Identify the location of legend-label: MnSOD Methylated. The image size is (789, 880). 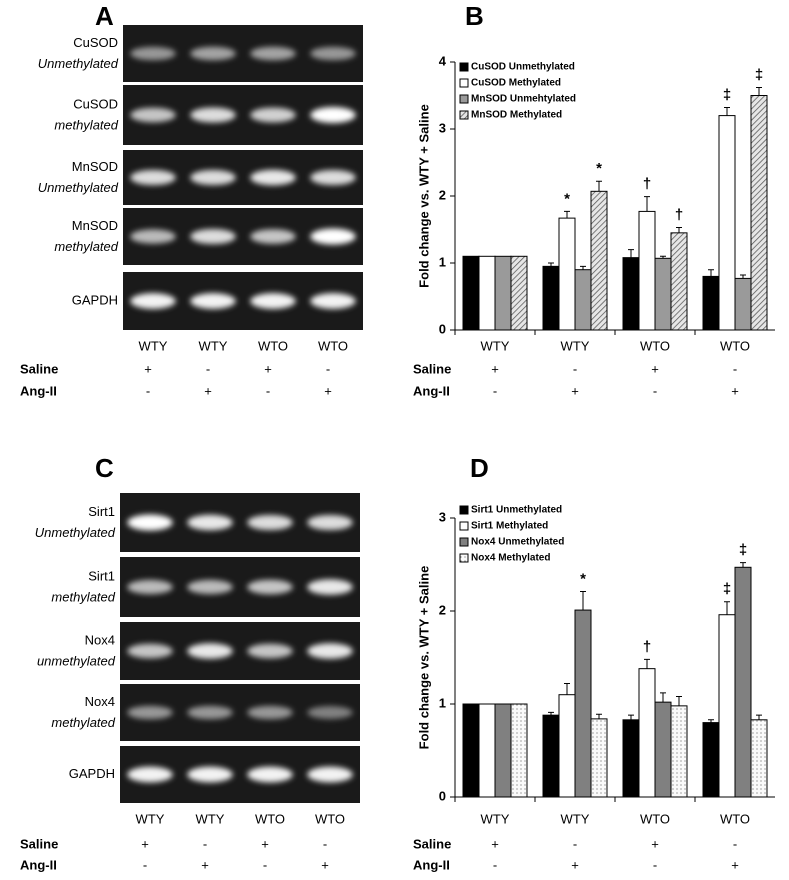
(516, 115).